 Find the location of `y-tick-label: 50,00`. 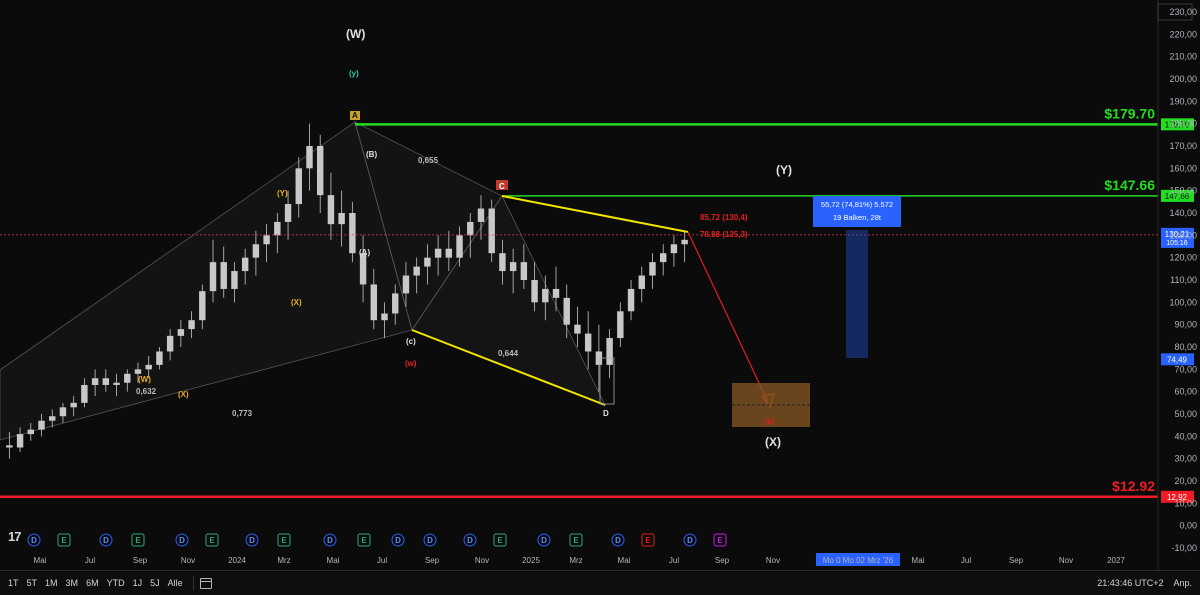

y-tick-label: 50,00 is located at coordinates (1185, 414).